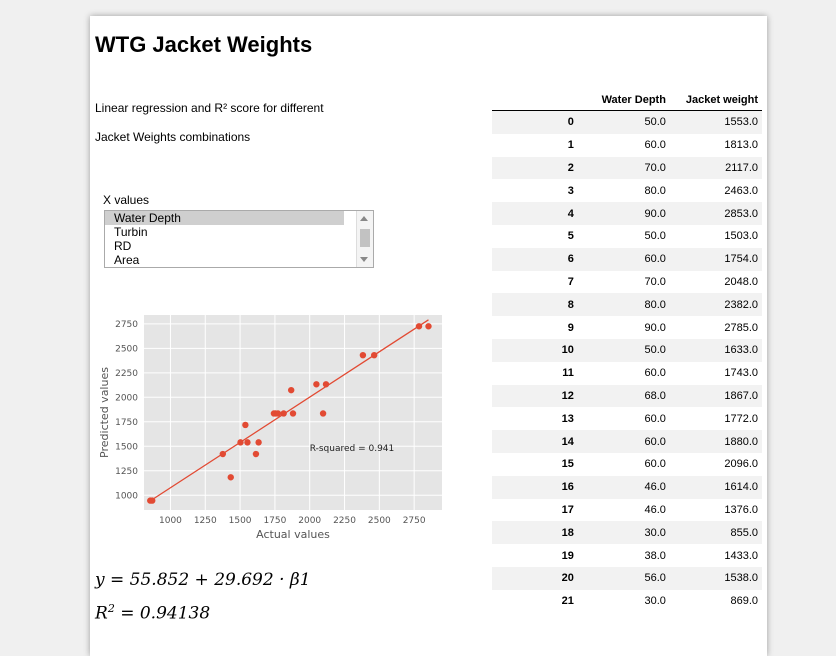  Describe the element at coordinates (741, 190) in the screenshot. I see `jacket-weight-cell: 2463.0` at that location.